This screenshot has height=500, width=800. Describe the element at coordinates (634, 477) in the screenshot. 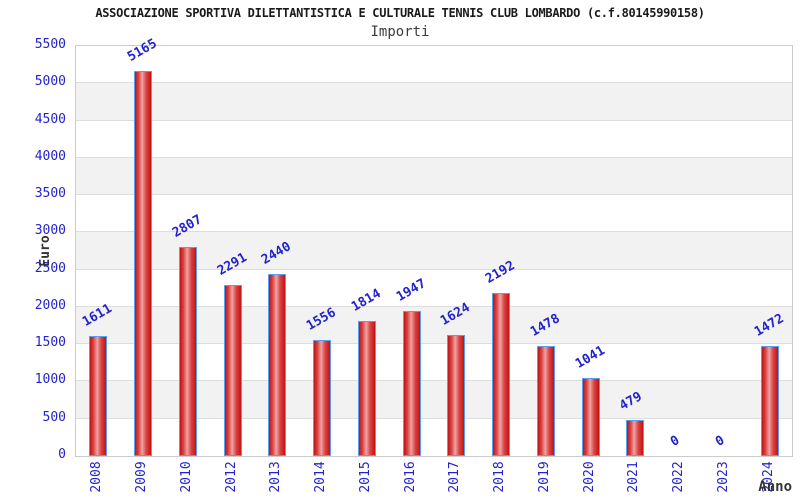

I see `x-tick-label: 2021` at that location.